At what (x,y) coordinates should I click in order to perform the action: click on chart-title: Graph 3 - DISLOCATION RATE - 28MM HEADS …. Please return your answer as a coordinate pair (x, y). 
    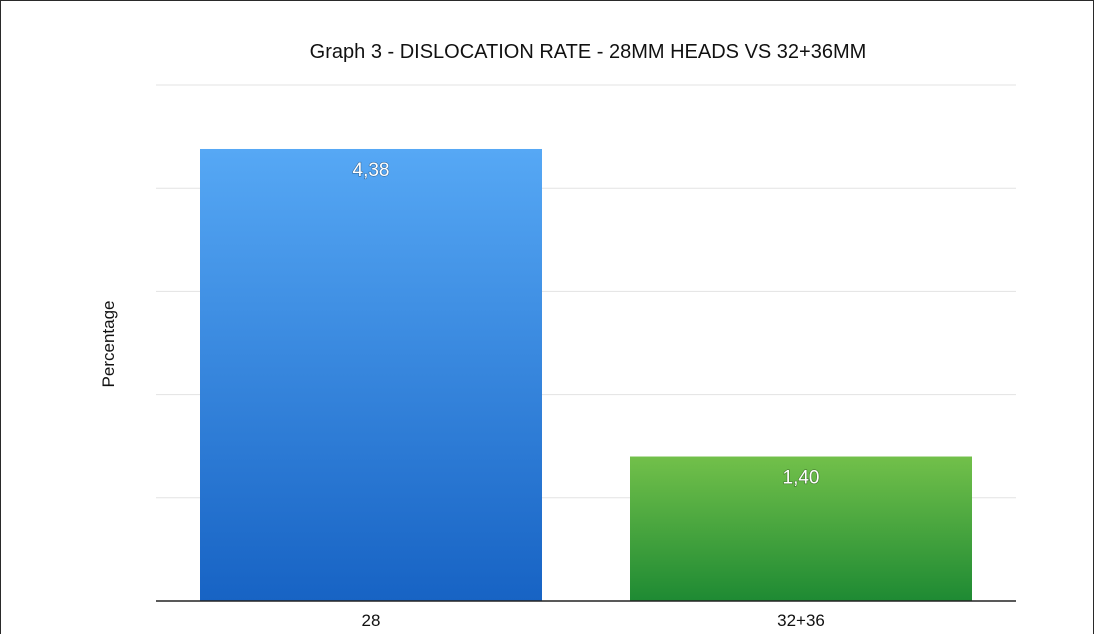
    Looking at the image, I should click on (588, 52).